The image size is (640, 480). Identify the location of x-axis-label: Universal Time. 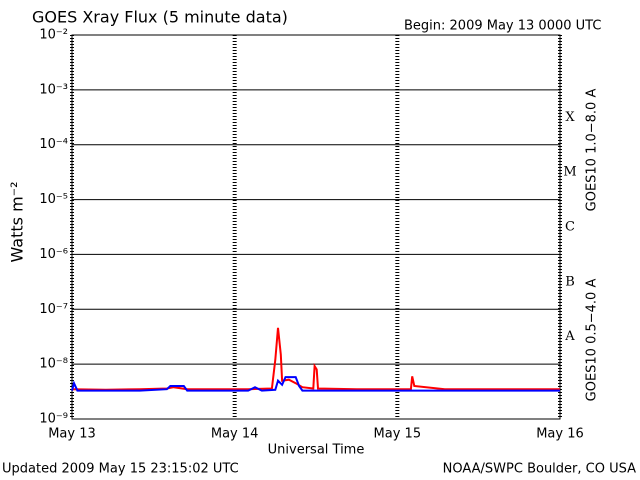
(316, 450).